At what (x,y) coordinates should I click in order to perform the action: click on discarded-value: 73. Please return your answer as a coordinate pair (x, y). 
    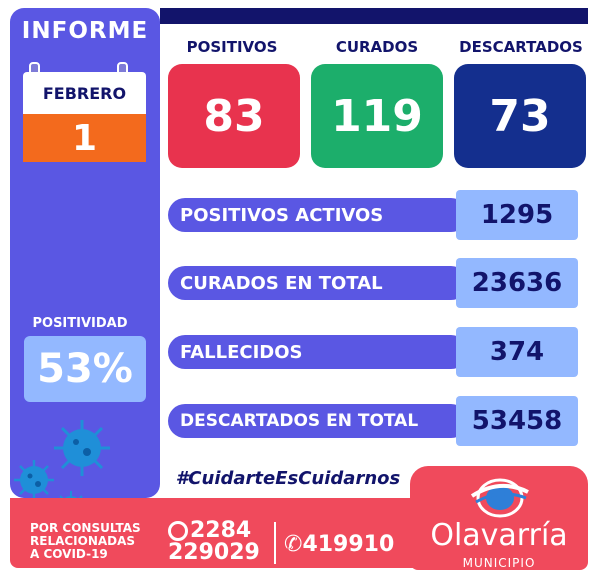
    Looking at the image, I should click on (520, 116).